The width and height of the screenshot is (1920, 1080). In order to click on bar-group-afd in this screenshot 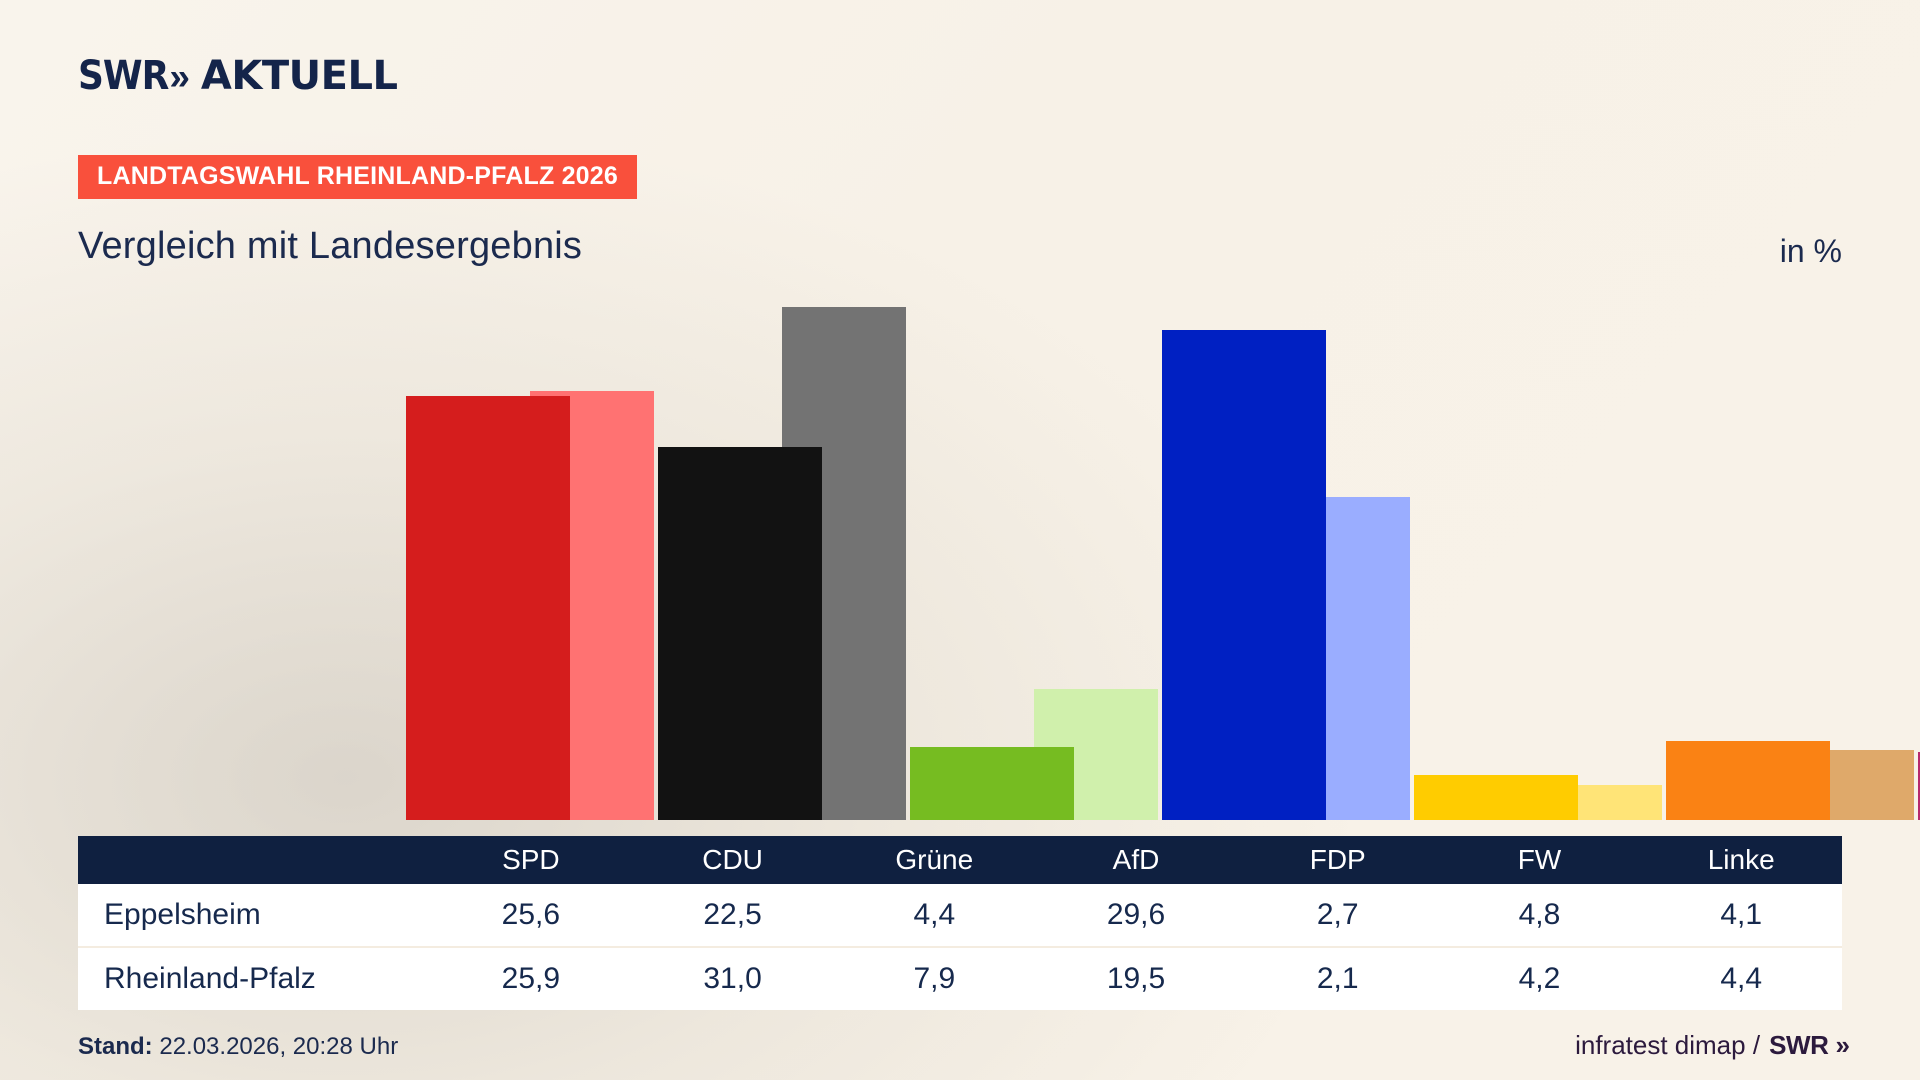, I will do `click(1312, 560)`.